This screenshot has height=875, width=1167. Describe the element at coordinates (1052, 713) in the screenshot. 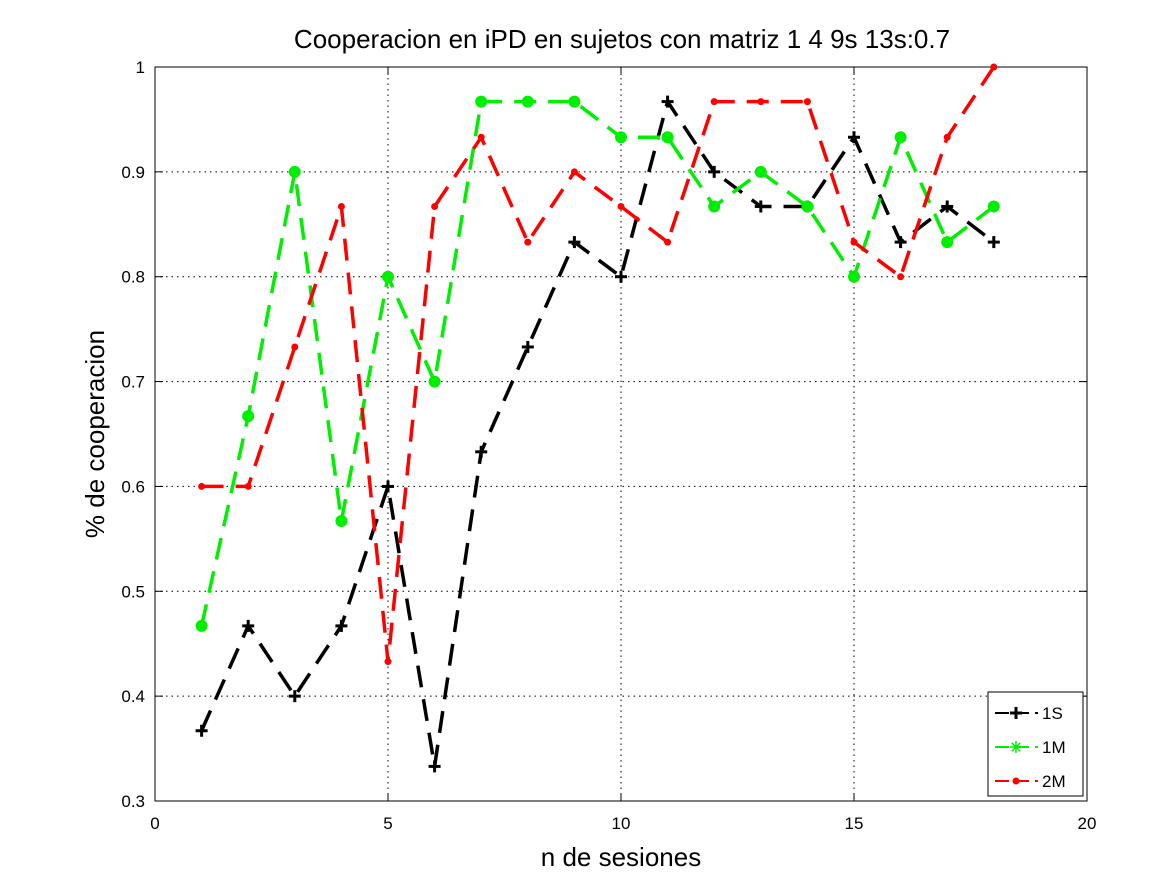

I see `legend-label: 1S` at that location.